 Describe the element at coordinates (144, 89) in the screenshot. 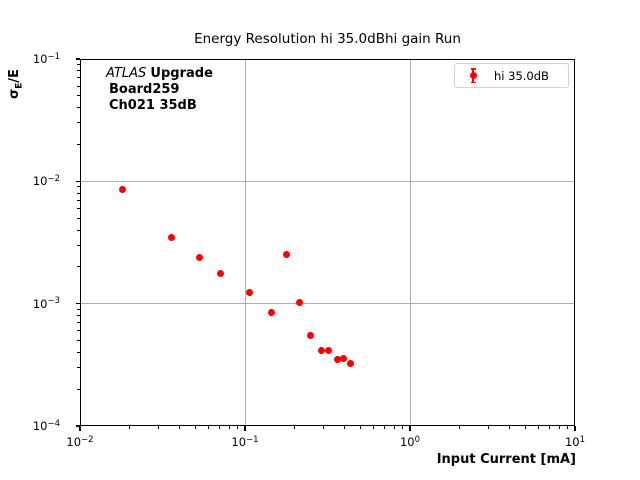

I see `annotation-line-2: Board259` at that location.